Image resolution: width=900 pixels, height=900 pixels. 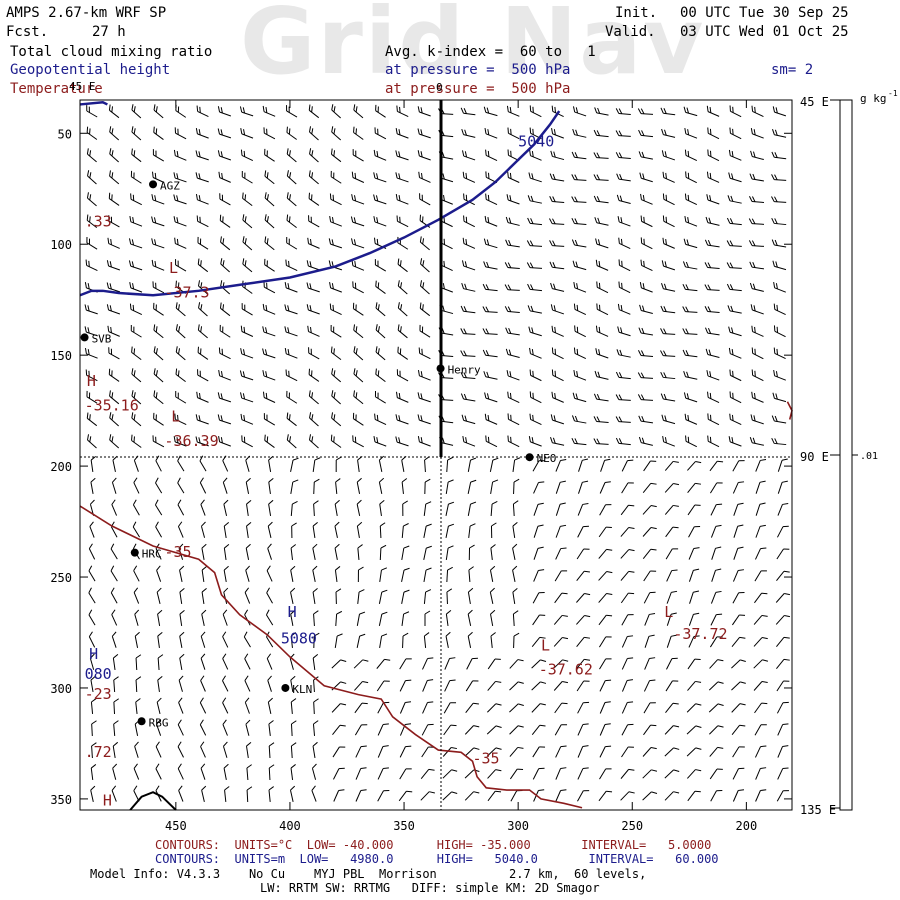 What do you see at coordinates (764, 32) in the screenshot?
I see `valid-value: 03 UTC Wed 01 Oct 25` at bounding box center [764, 32].